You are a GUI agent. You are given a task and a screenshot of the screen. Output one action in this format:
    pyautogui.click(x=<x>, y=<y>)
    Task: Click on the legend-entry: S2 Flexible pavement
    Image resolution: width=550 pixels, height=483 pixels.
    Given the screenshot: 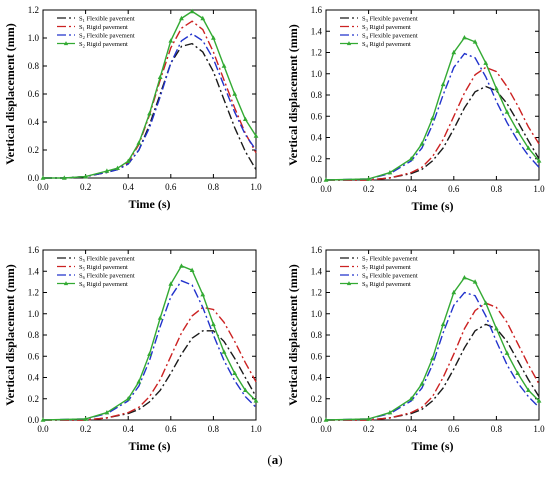 What is the action you would take?
    pyautogui.click(x=107, y=37)
    